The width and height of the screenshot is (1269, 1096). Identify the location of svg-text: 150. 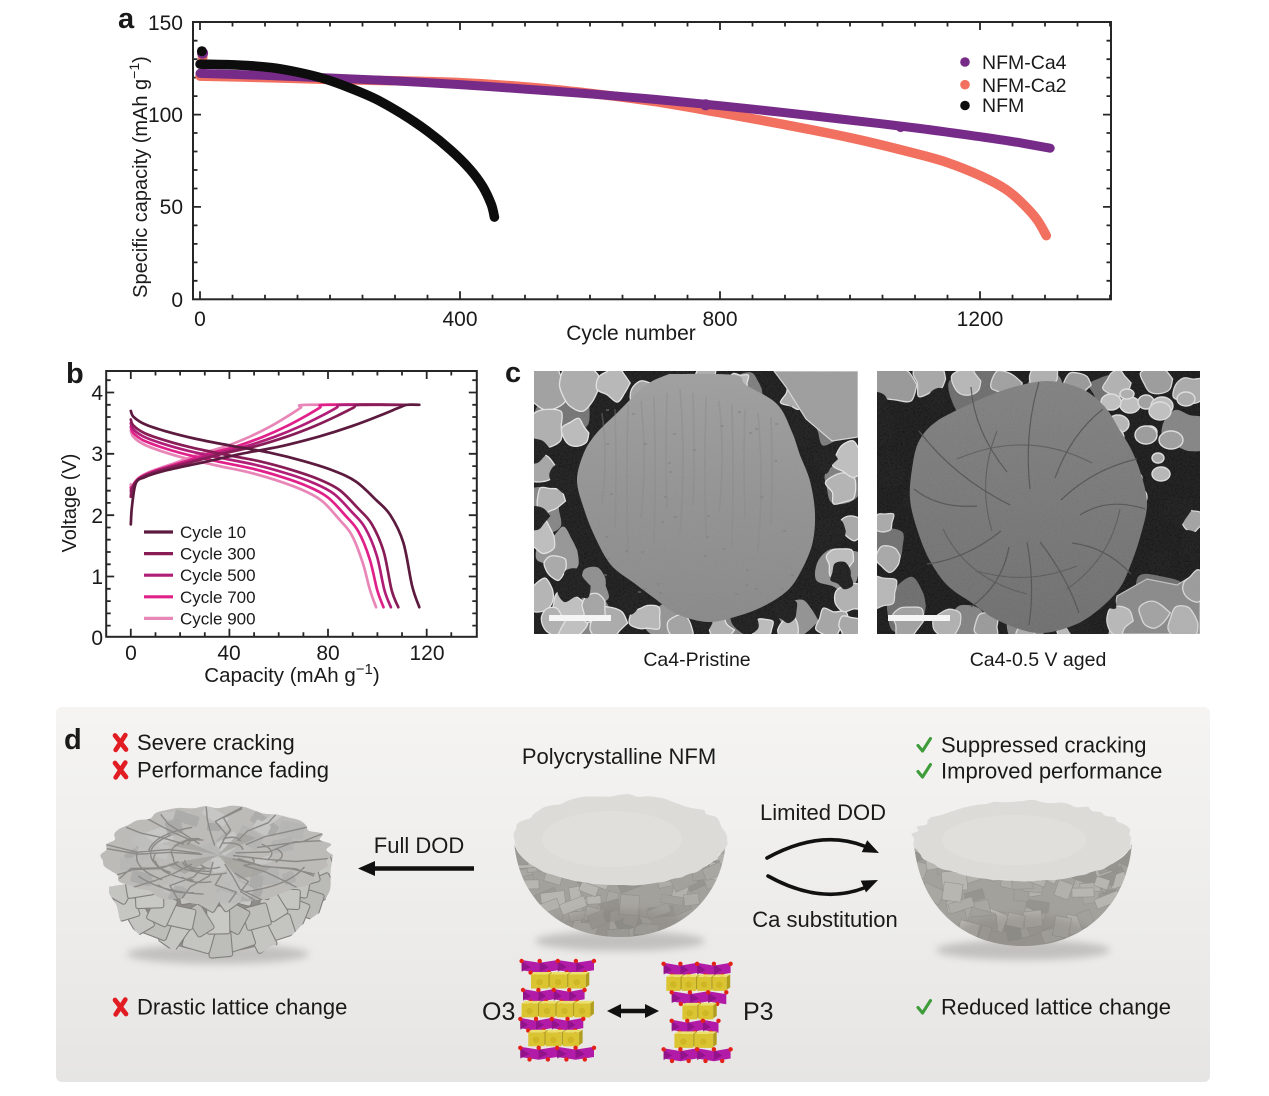
(165, 23).